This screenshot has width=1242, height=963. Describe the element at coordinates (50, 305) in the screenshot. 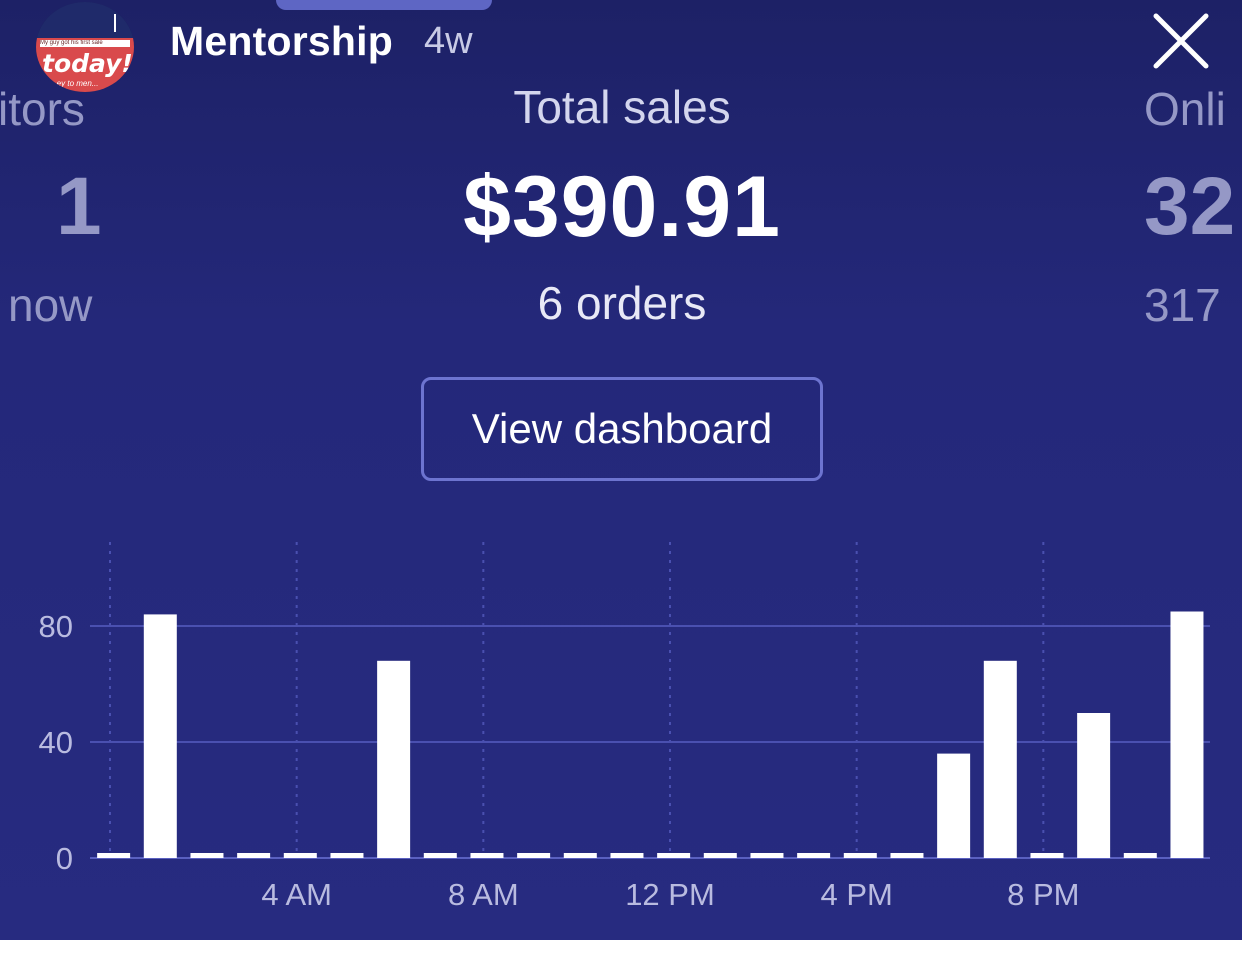

I see `left-metric-sub: now` at that location.